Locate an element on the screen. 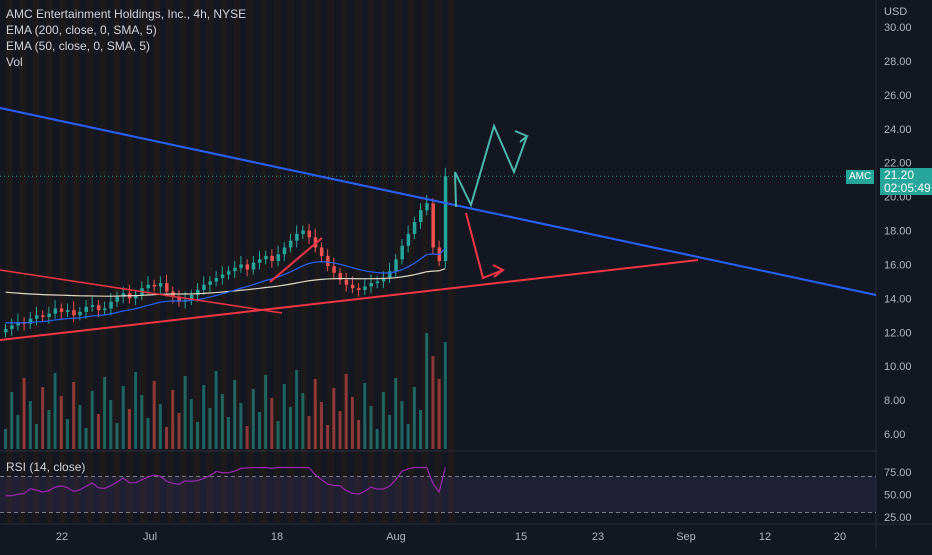 The image size is (932, 555). rsi-tick-label: 75.00 is located at coordinates (898, 473).